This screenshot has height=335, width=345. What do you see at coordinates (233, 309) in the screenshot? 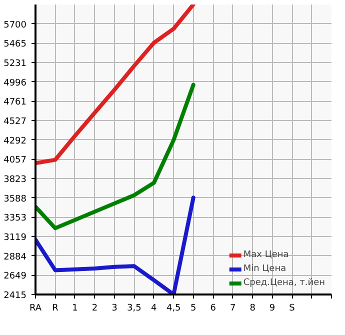
I see `x-tick-label: 7` at bounding box center [233, 309].